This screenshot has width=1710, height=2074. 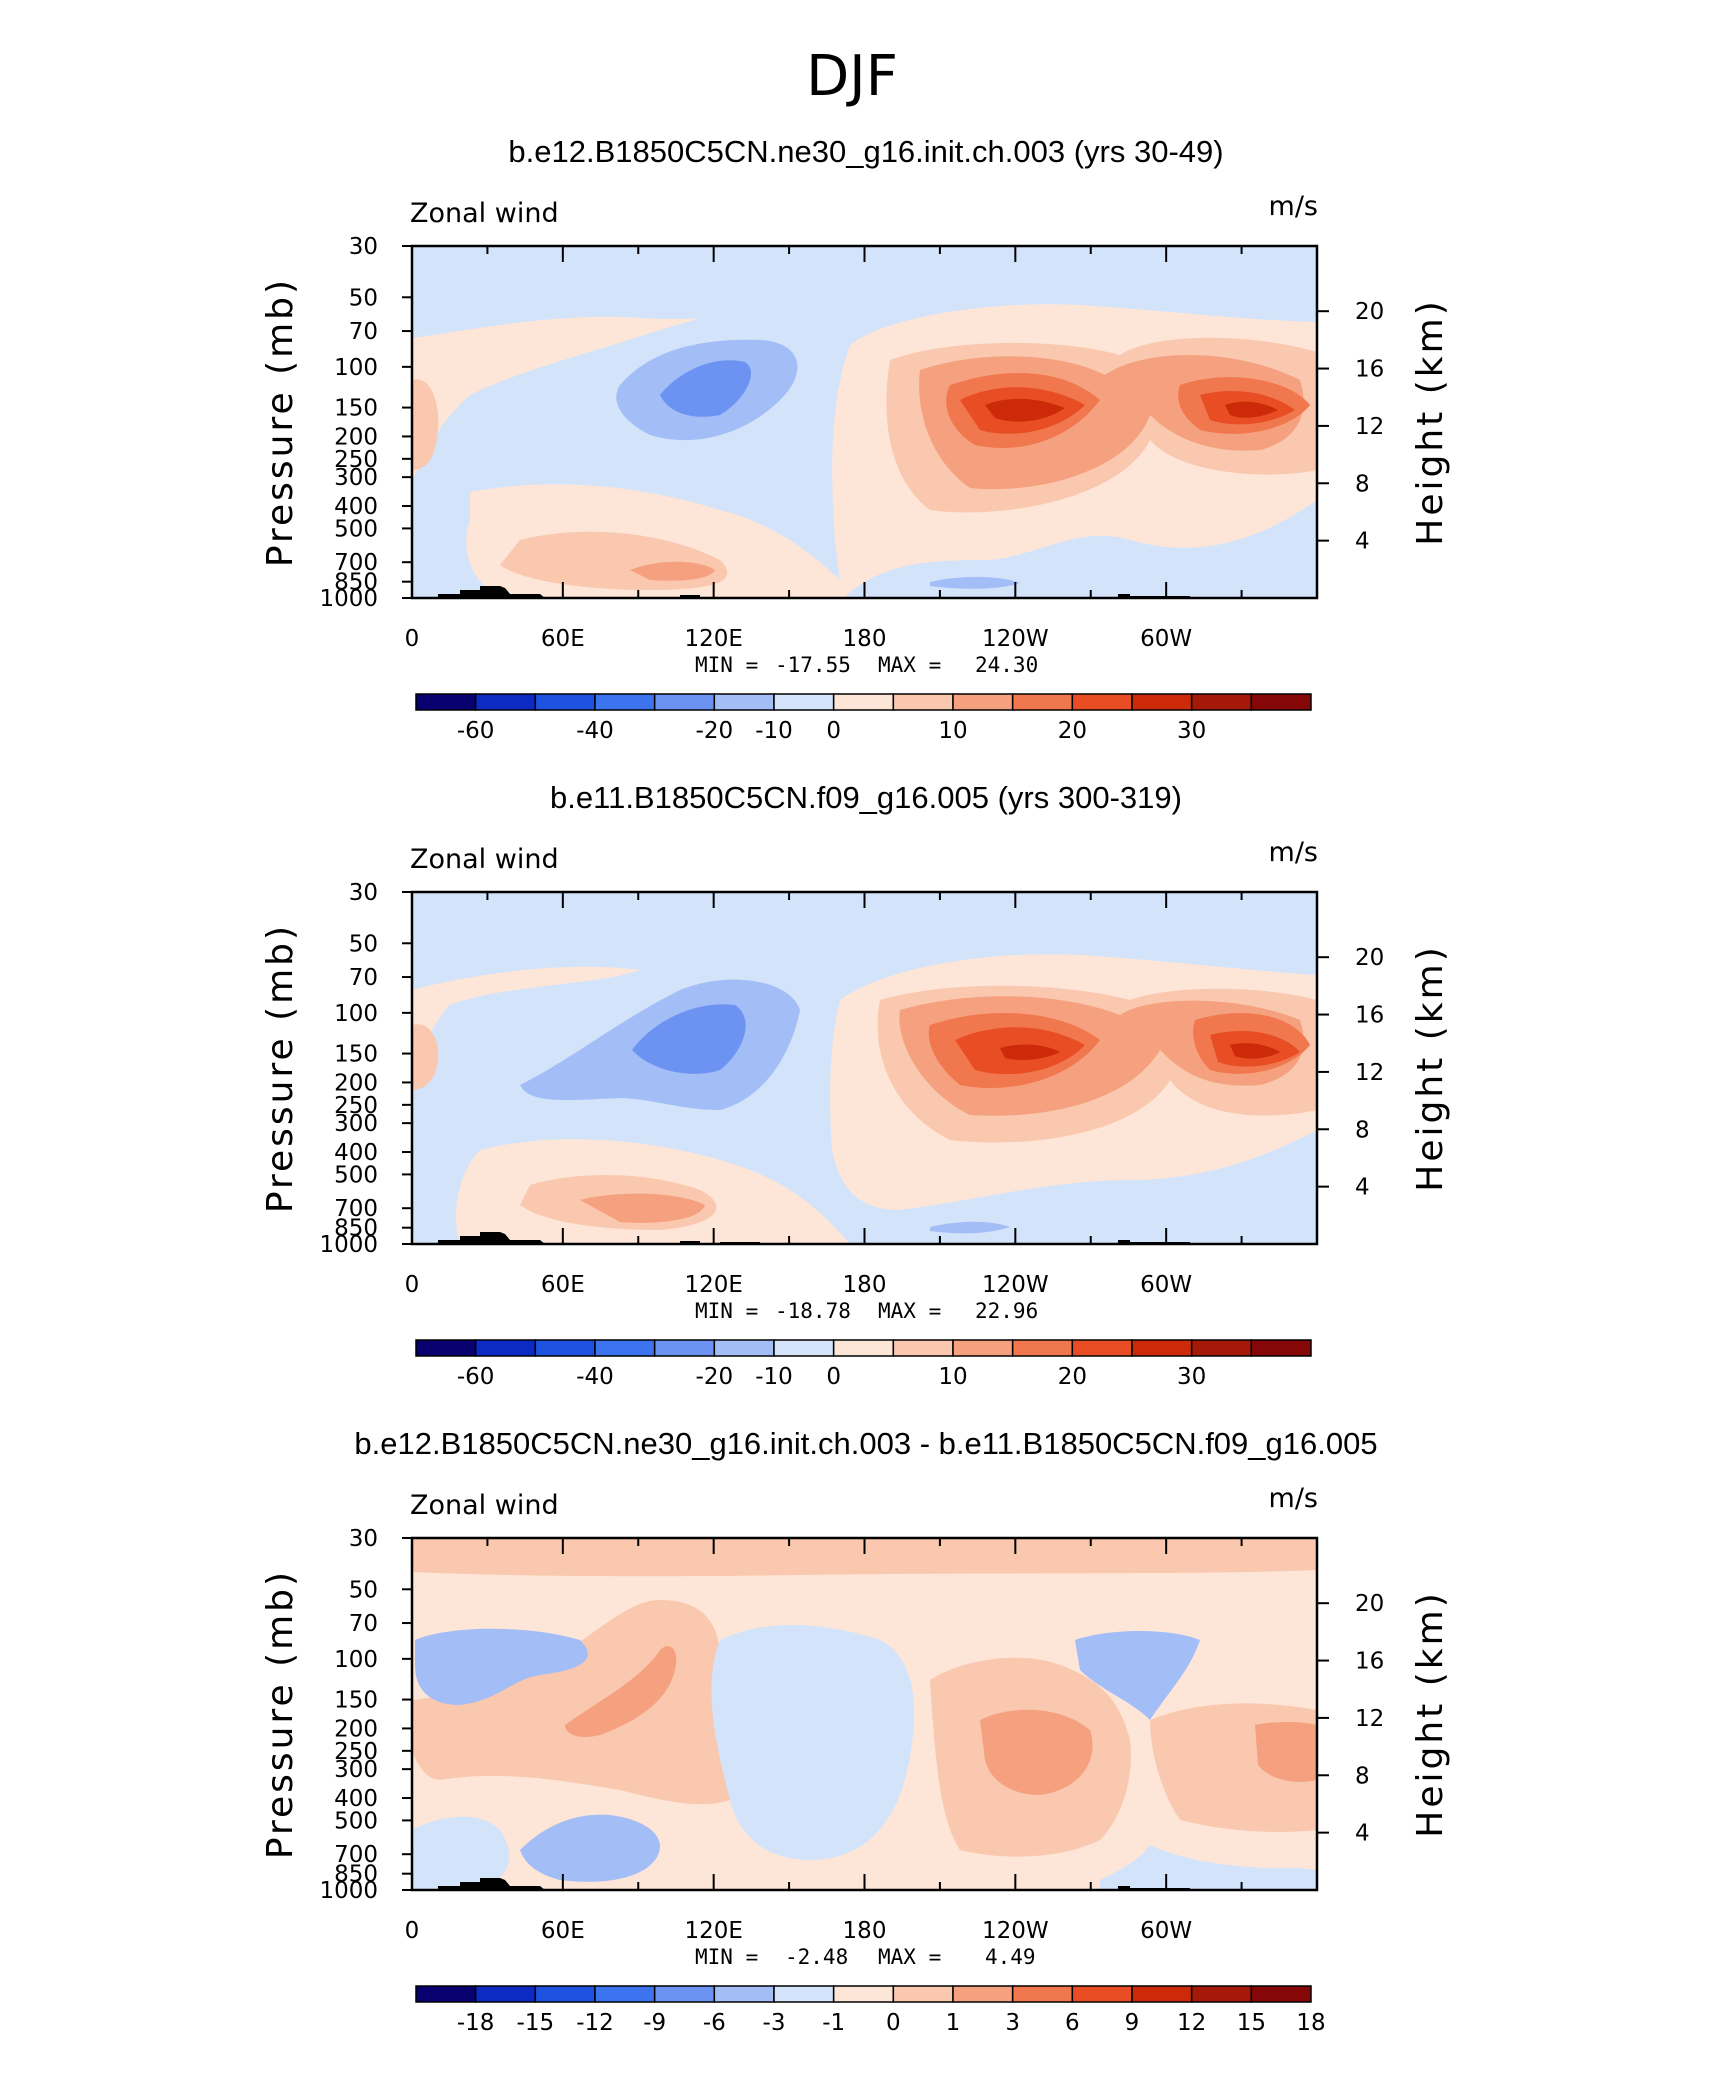 What do you see at coordinates (1430, 421) in the screenshot?
I see `y2-axis-title: Height (km)` at bounding box center [1430, 421].